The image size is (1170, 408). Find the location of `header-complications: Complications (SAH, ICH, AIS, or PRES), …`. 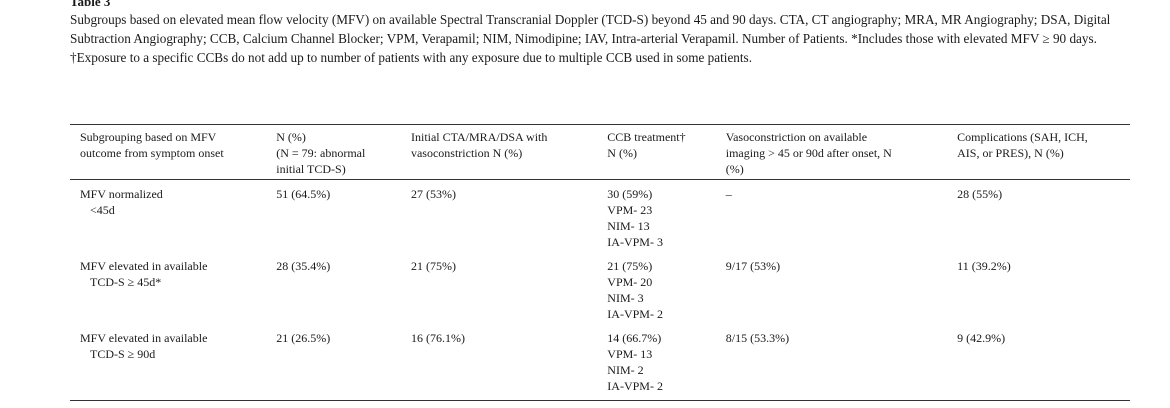

header-complications: Complications (SAH, ICH, AIS, or PRES), … is located at coordinates (1038, 152).